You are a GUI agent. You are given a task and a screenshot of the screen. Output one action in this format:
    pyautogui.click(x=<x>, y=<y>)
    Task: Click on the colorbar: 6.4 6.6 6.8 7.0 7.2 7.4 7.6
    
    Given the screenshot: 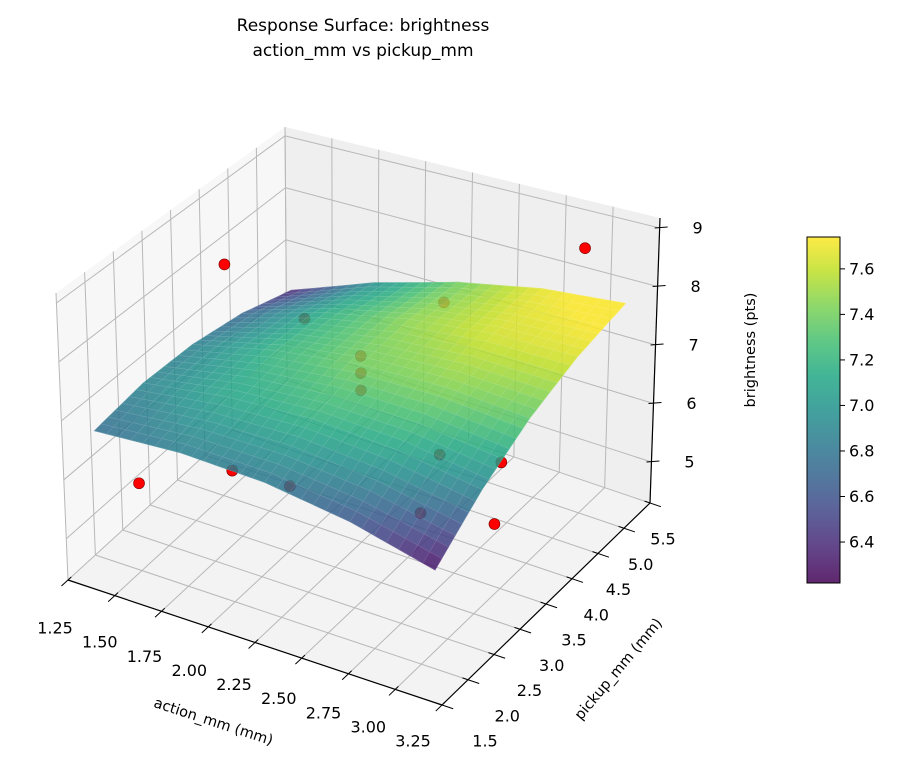 What is the action you would take?
    pyautogui.click(x=840, y=410)
    